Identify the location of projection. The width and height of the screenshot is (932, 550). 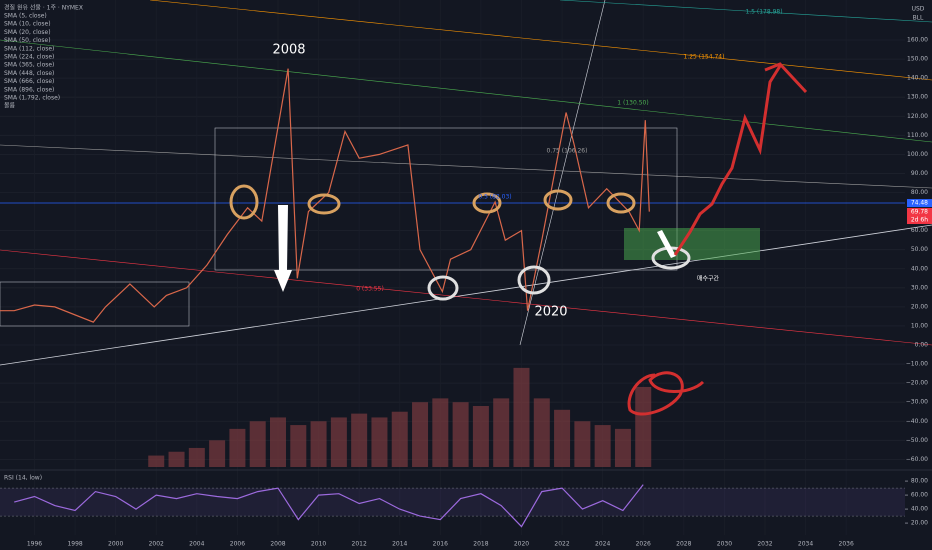
(740, 159).